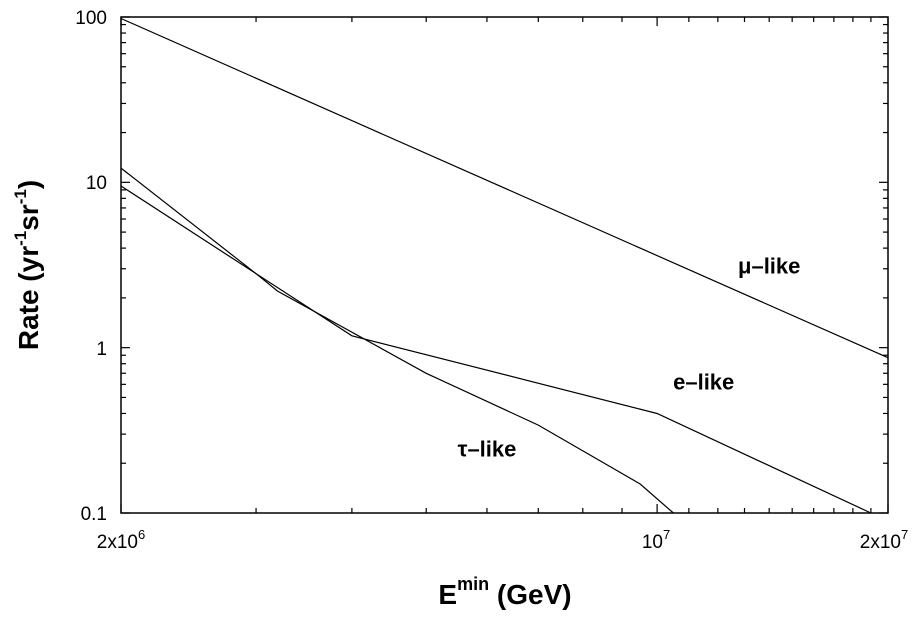  I want to click on y-tick-label-100: 100, so click(91, 18).